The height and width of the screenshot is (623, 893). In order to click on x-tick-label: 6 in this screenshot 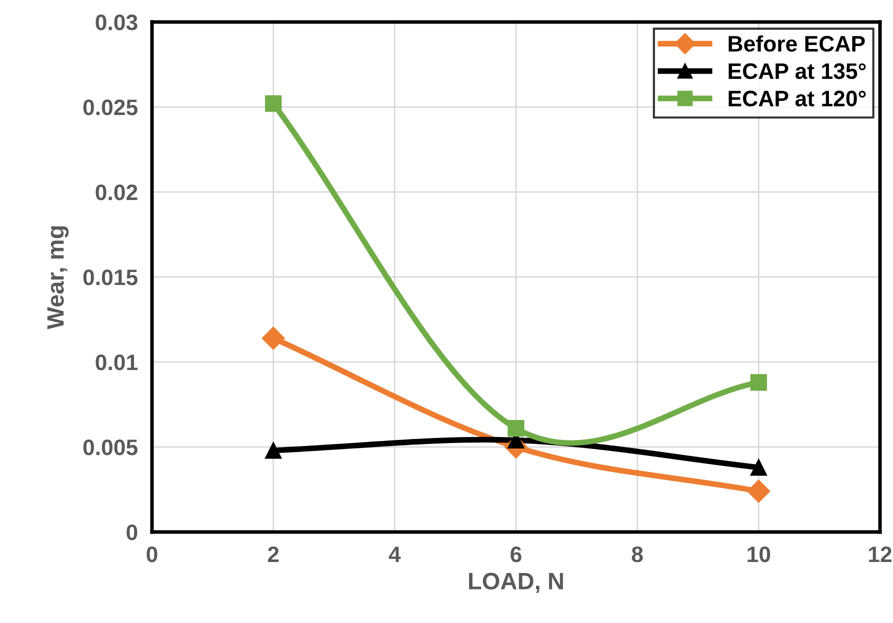, I will do `click(516, 554)`.